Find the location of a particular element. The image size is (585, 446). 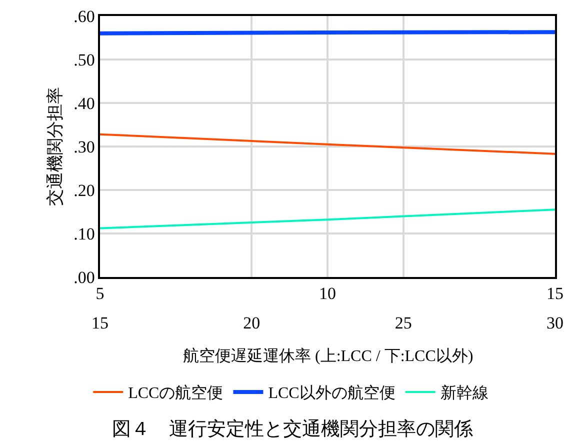

y-tick-label: .40 is located at coordinates (84, 103).